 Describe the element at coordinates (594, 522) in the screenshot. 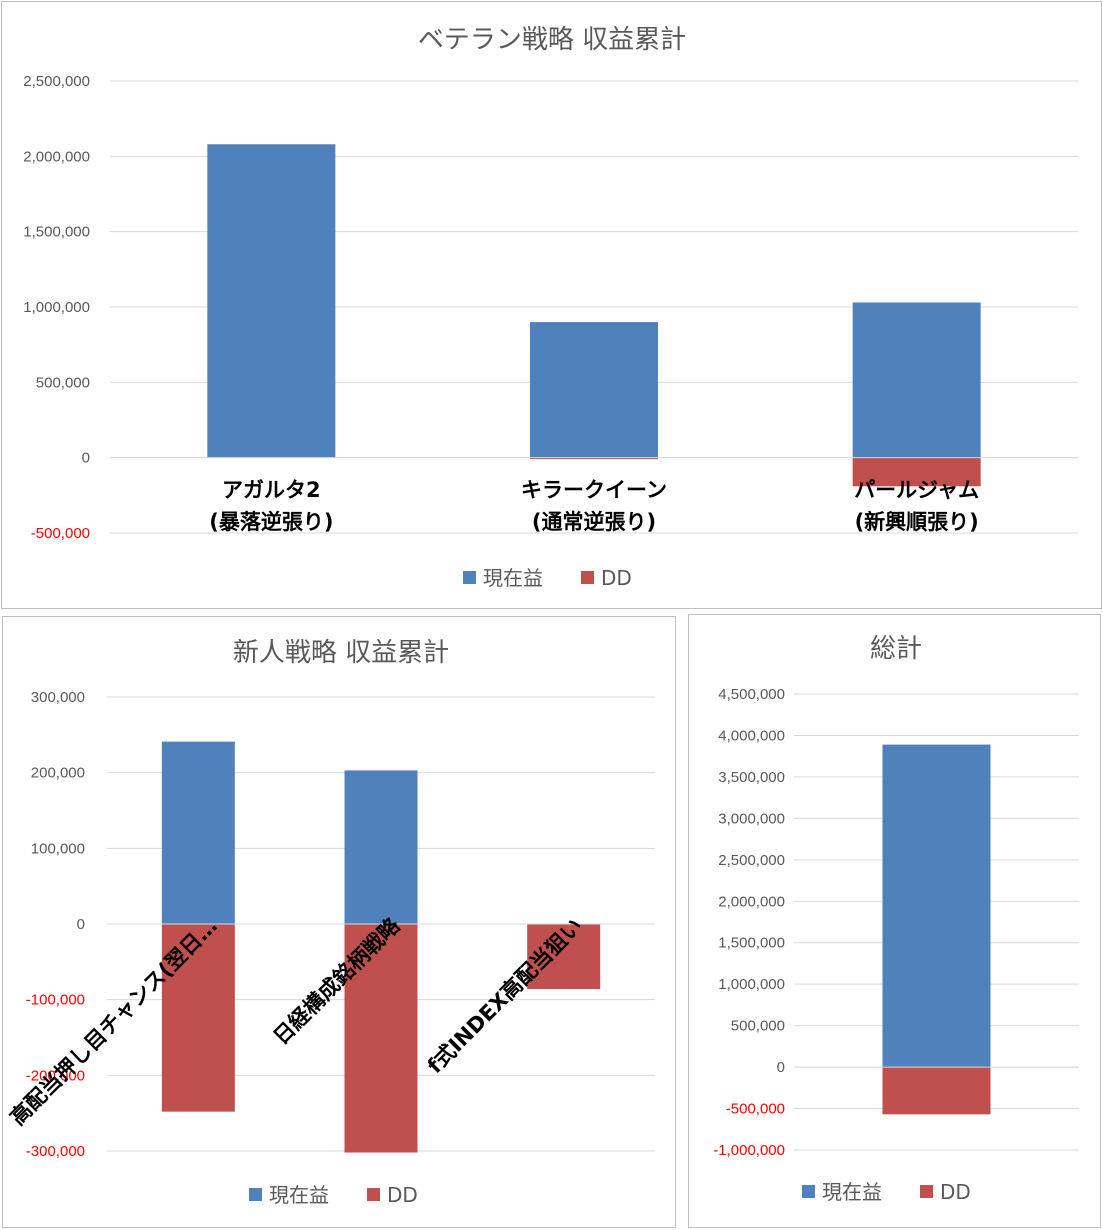

I see `category-label: (通常逆張り)` at that location.